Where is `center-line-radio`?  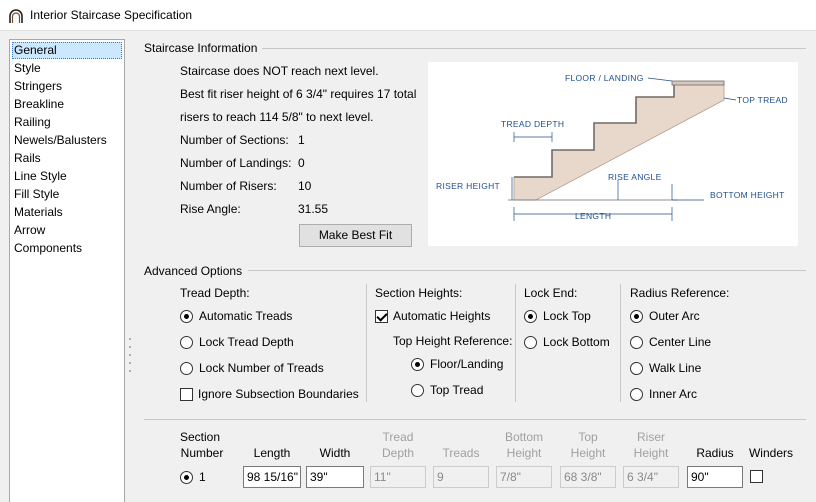 center-line-radio is located at coordinates (636, 342).